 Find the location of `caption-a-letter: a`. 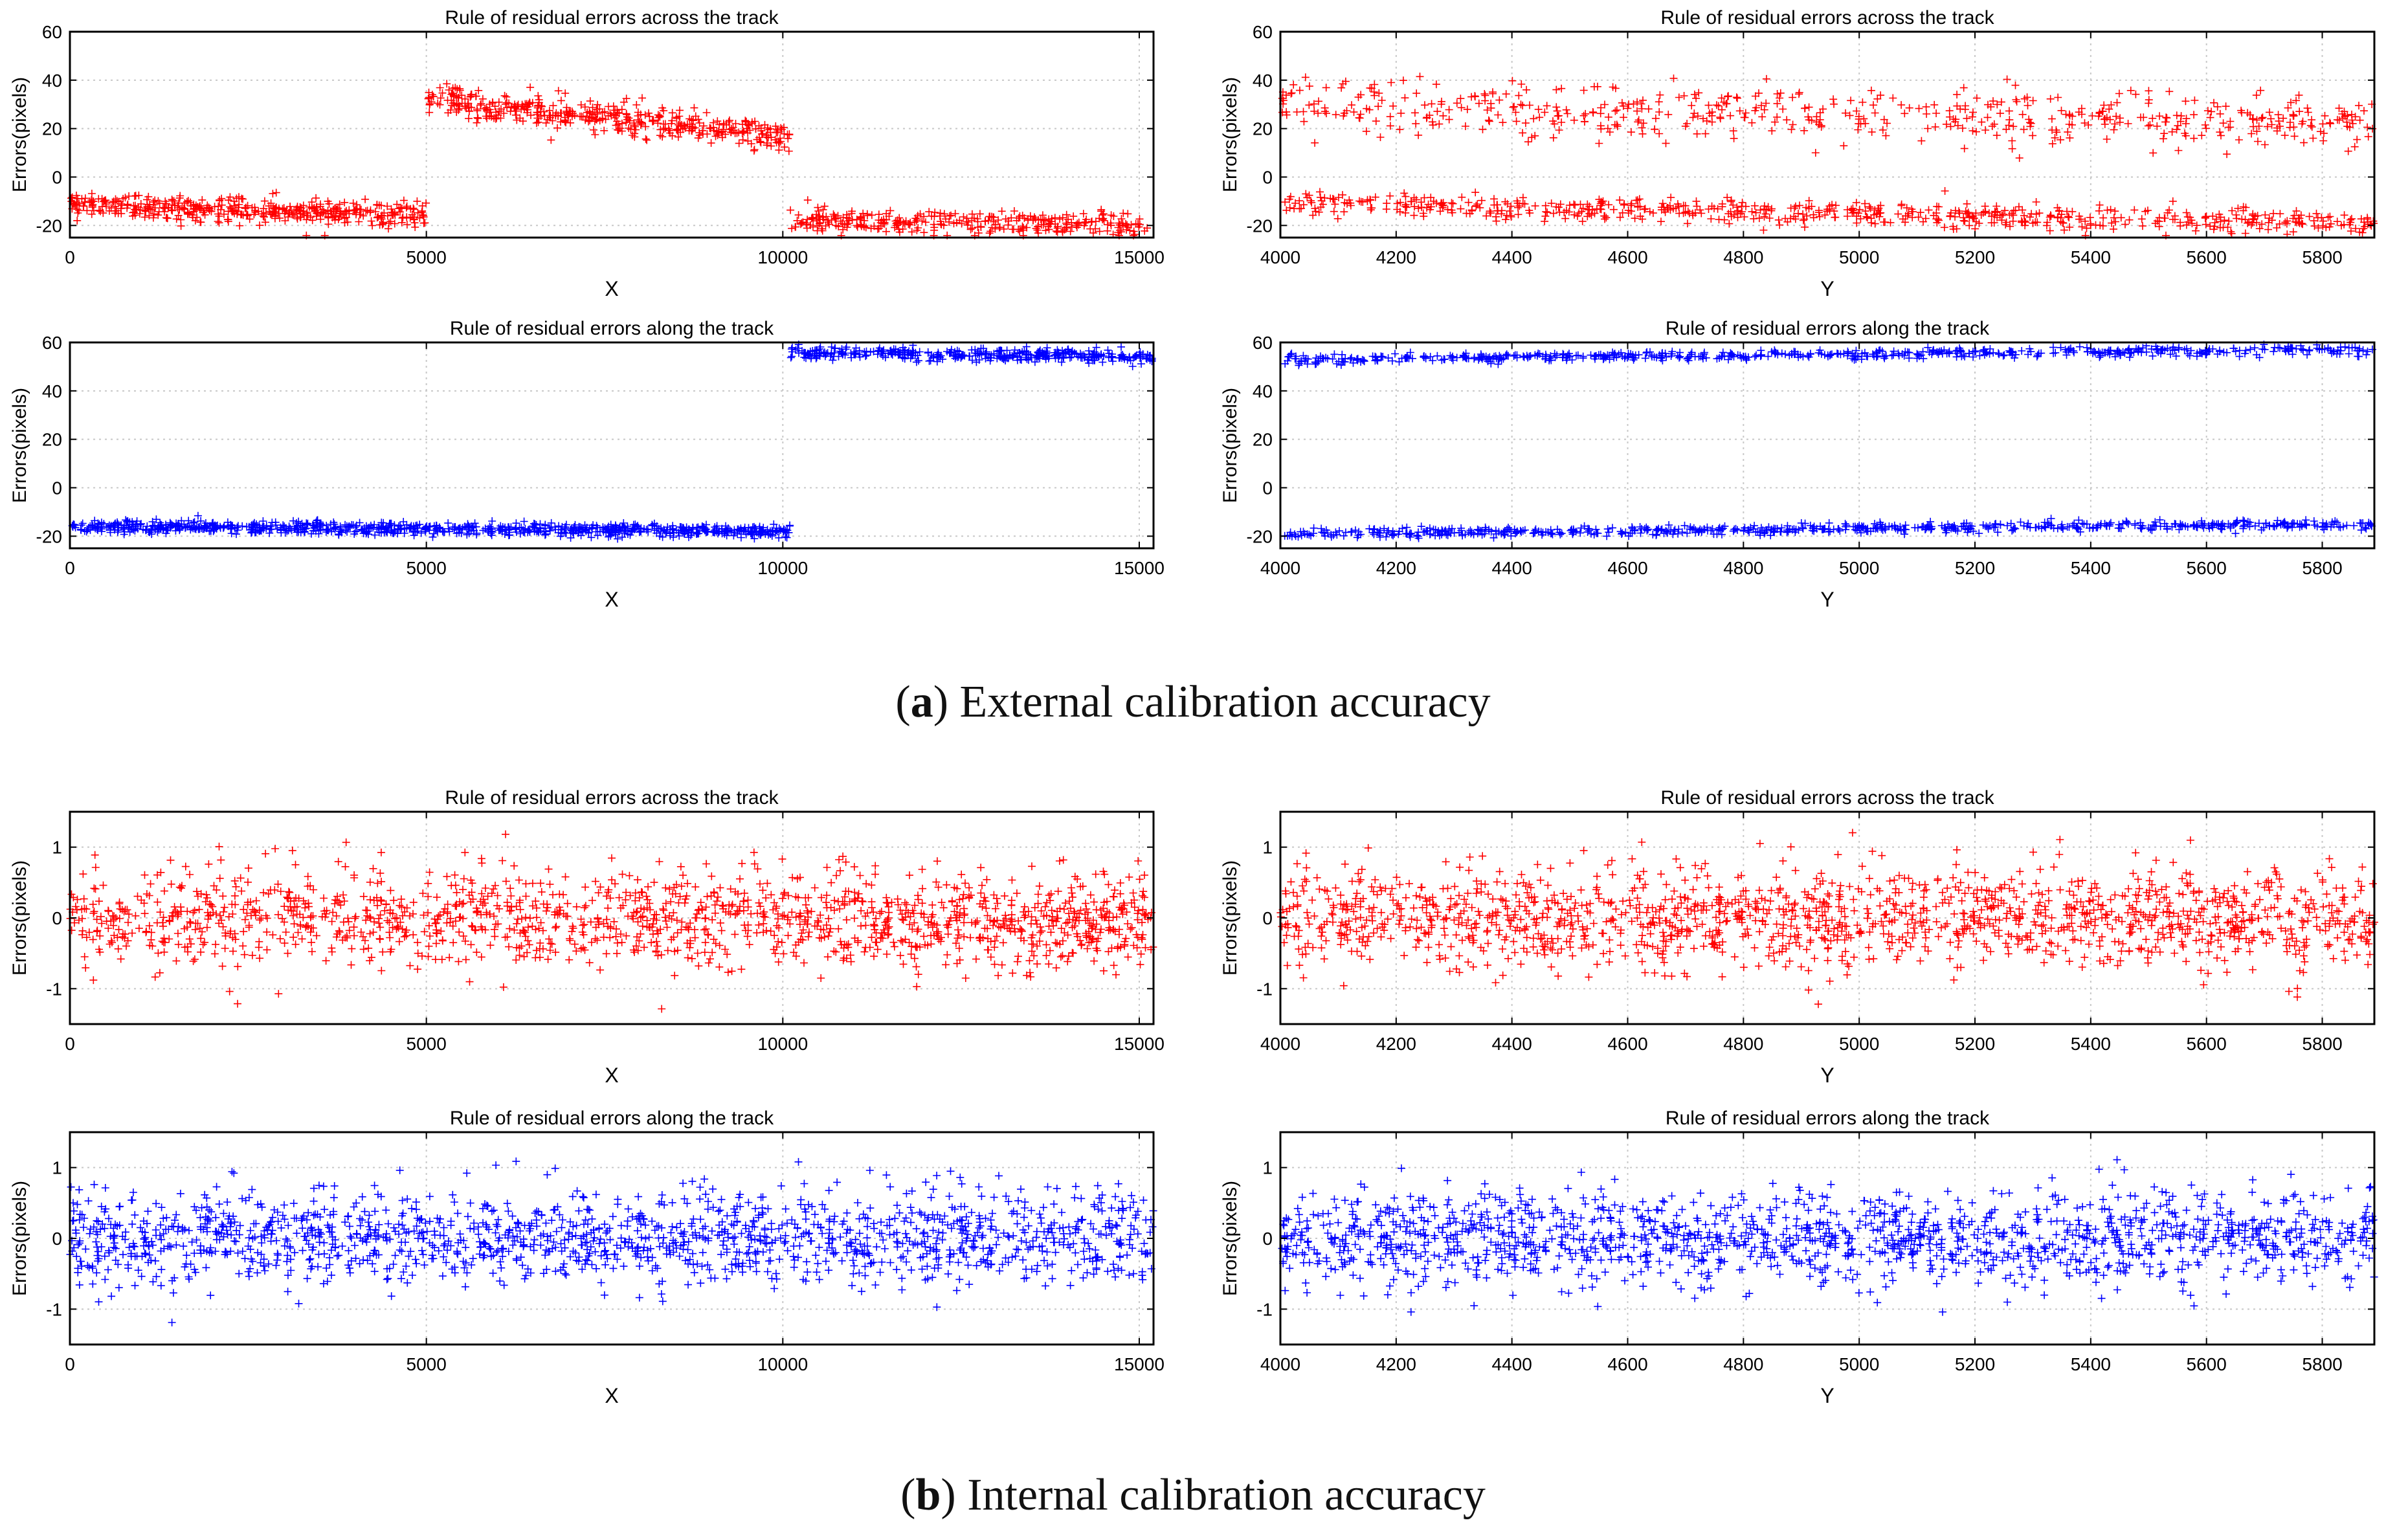

caption-a-letter: a is located at coordinates (921, 702).